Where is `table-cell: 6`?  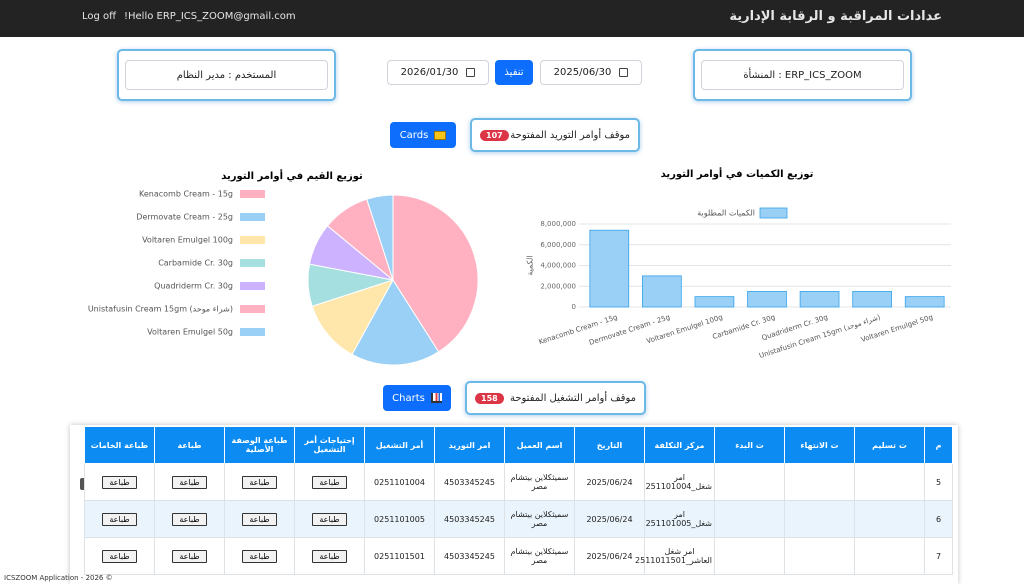
table-cell: 6 is located at coordinates (938, 519).